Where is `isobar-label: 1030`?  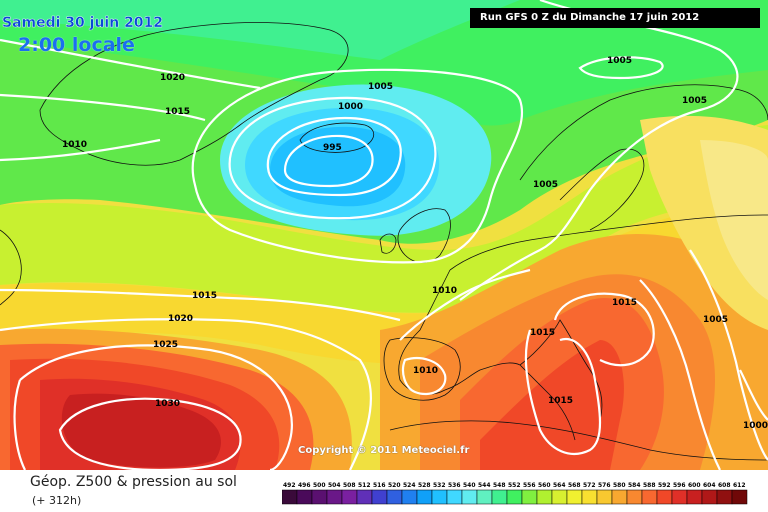 isobar-label: 1030 is located at coordinates (167, 404).